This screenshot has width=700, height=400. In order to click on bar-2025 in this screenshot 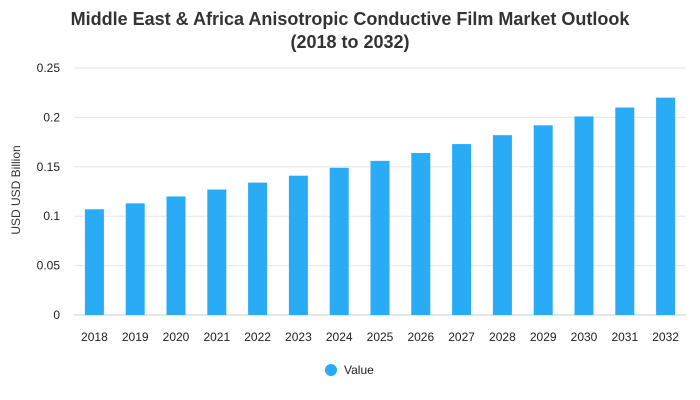, I will do `click(380, 237)`.